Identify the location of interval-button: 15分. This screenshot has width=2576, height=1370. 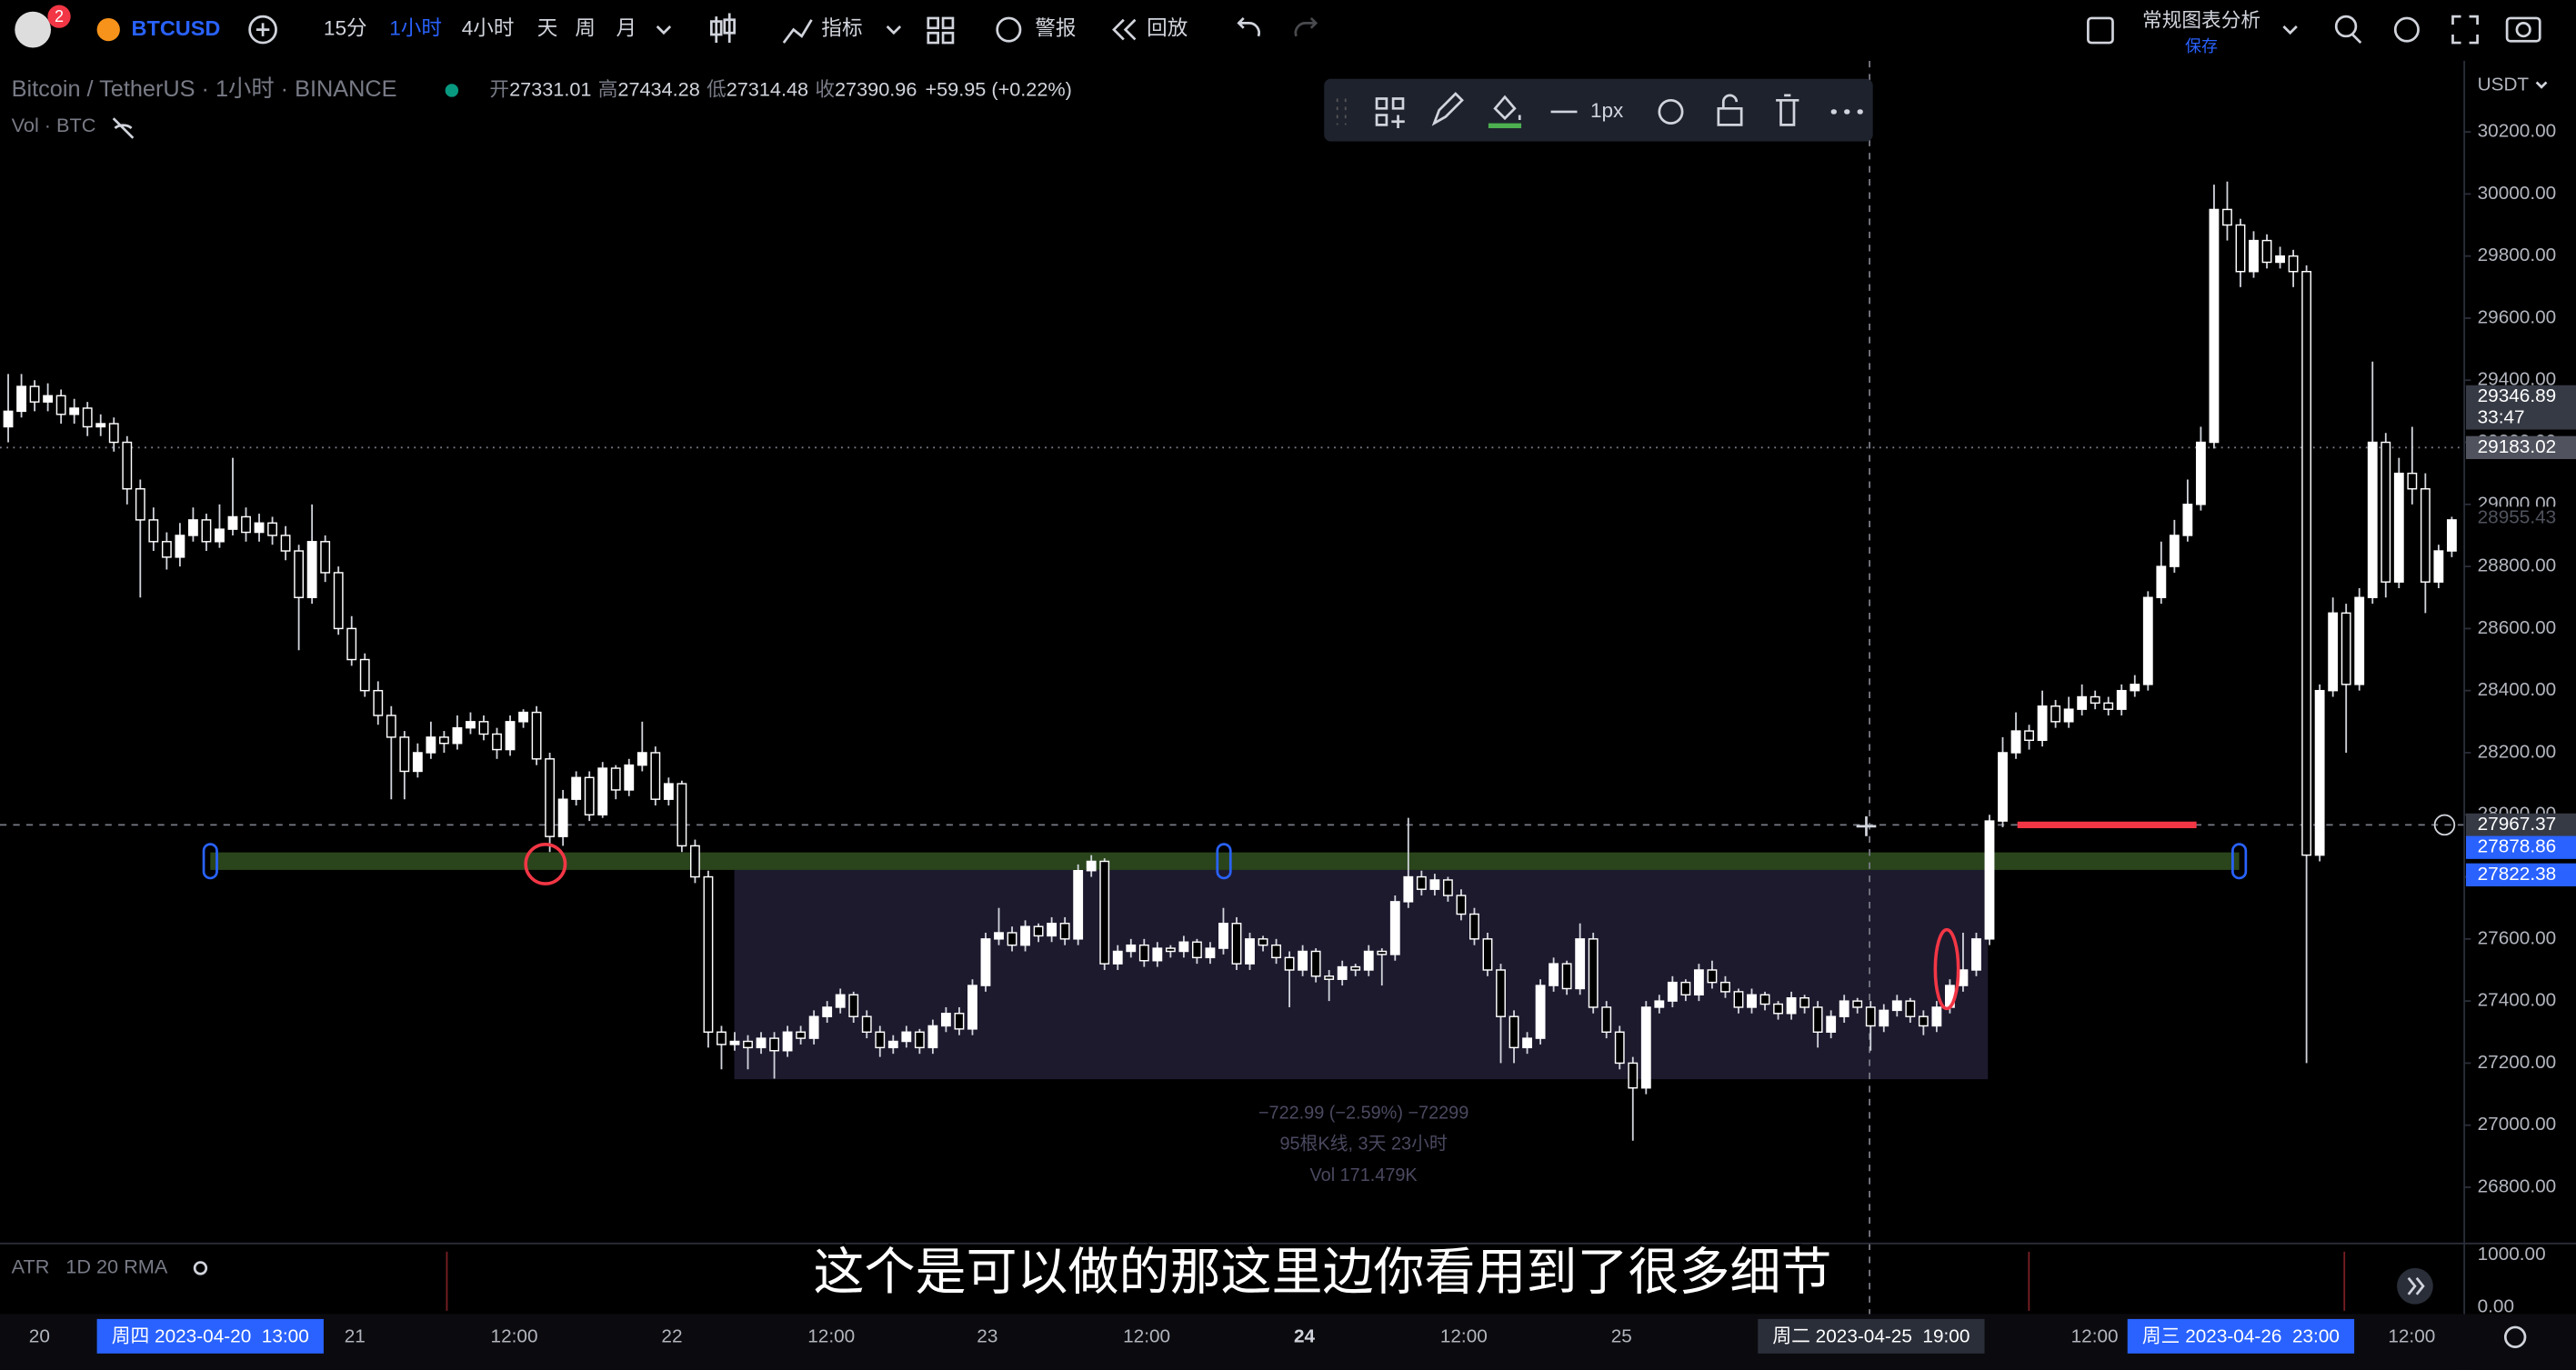
(345, 28).